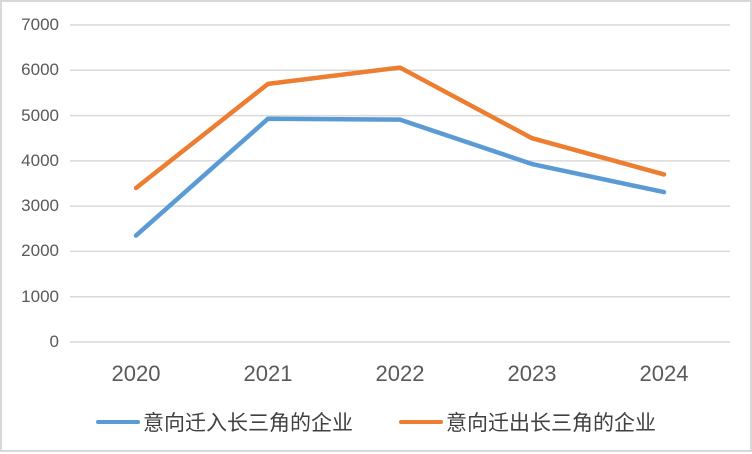  I want to click on y-tick-label-4000: 4000, so click(40, 161).